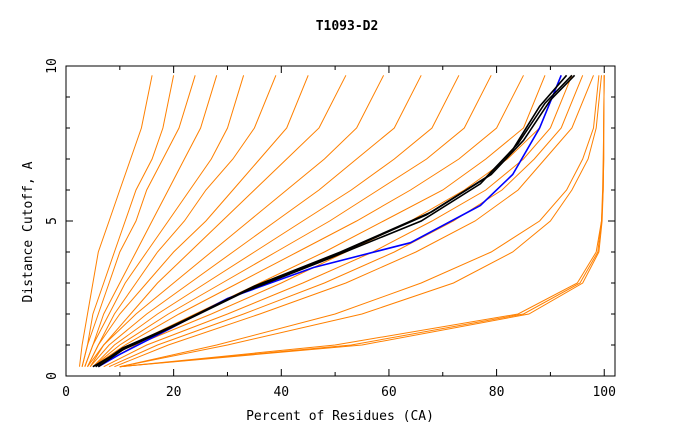 Image resolution: width=680 pixels, height=440 pixels. Describe the element at coordinates (174, 392) in the screenshot. I see `x-tick-label: 20` at that location.